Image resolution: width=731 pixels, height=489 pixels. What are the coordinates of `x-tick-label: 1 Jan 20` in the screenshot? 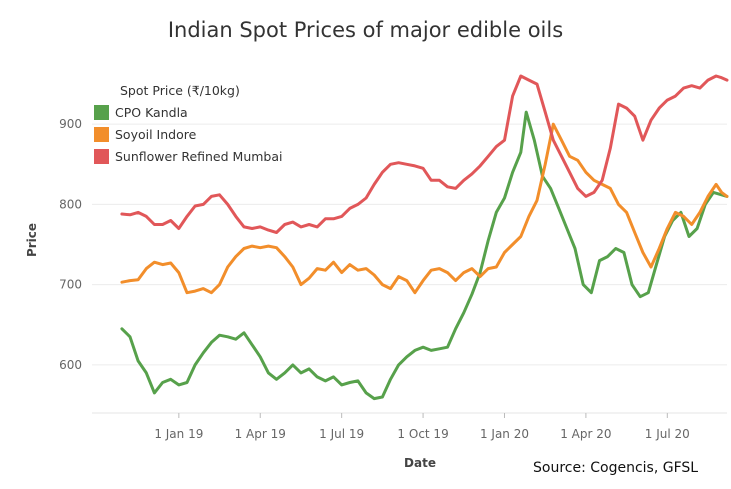 It's located at (504, 434).